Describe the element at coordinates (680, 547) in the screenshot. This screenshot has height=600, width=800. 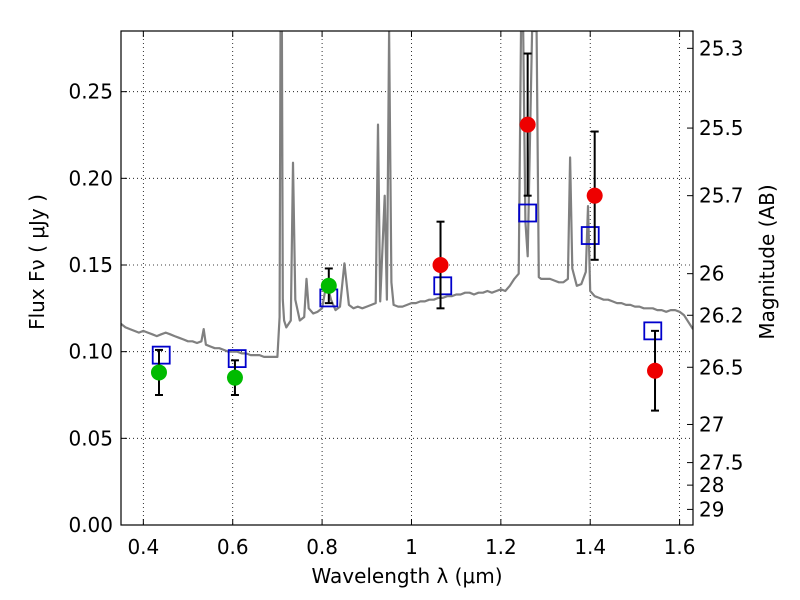
I see `x-tick-label: 1.6` at that location.